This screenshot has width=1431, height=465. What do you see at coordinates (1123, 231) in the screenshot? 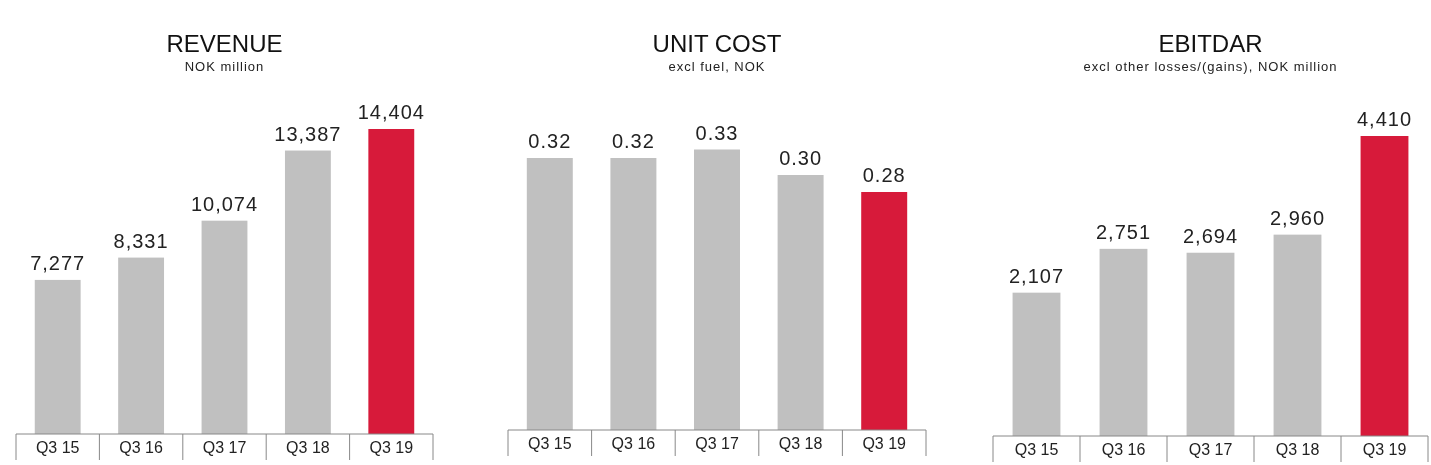
I see `data-label: 2,751` at bounding box center [1123, 231].